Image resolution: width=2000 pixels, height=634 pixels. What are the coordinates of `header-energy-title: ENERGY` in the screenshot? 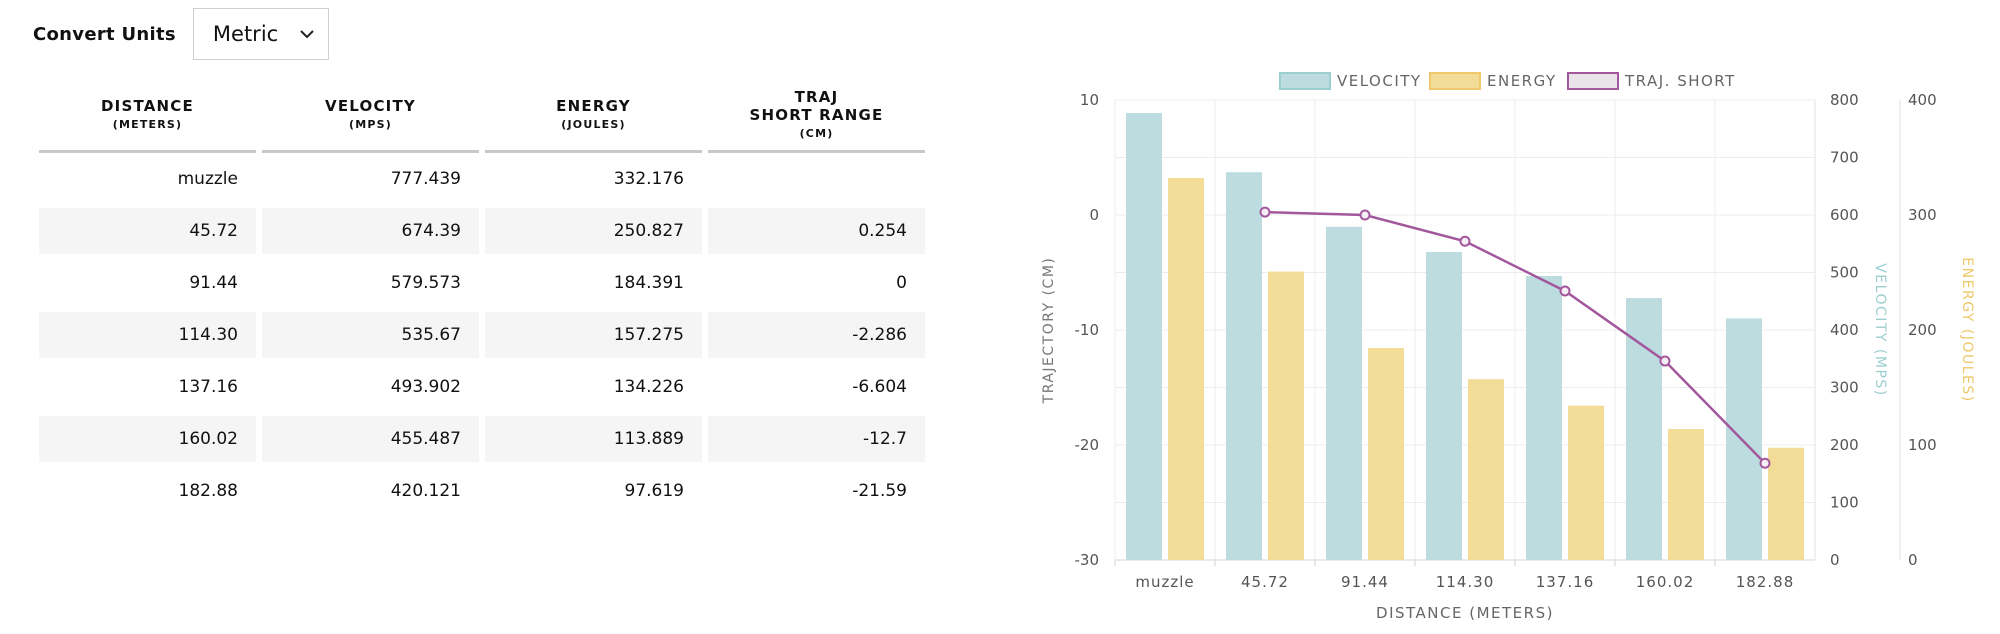 It's located at (593, 105).